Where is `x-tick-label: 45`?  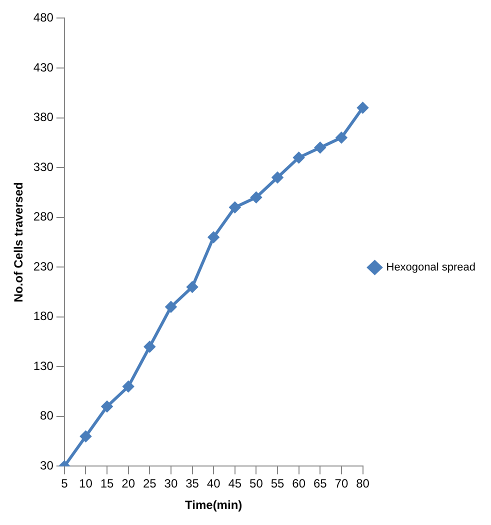 x-tick-label: 45 is located at coordinates (235, 483).